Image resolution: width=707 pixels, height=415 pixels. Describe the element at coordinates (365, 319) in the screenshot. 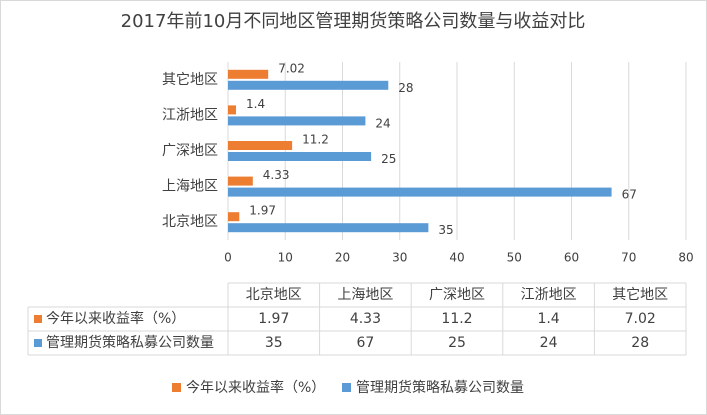

I see `table-cell: 4.33` at that location.